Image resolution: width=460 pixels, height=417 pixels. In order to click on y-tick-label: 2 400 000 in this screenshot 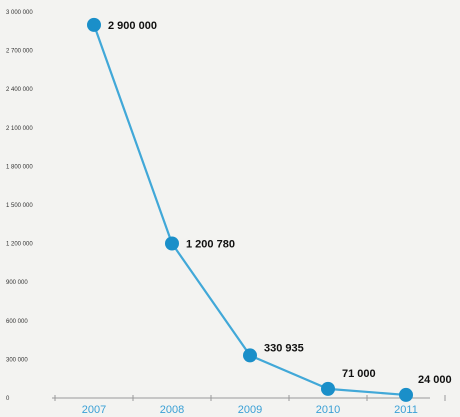, I will do `click(19, 90)`.